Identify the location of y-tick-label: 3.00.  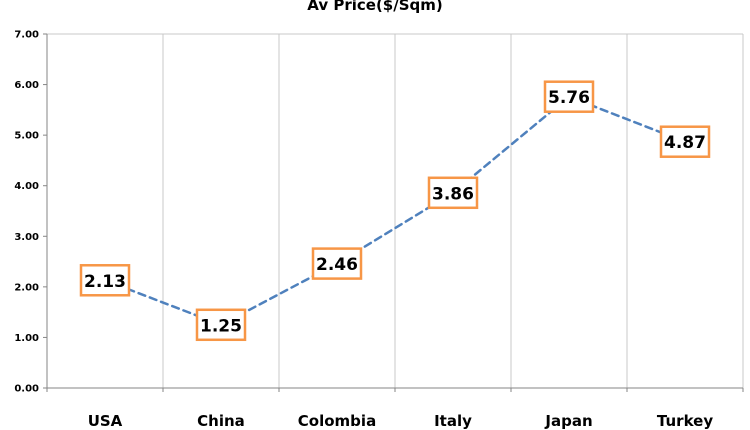
(26, 237).